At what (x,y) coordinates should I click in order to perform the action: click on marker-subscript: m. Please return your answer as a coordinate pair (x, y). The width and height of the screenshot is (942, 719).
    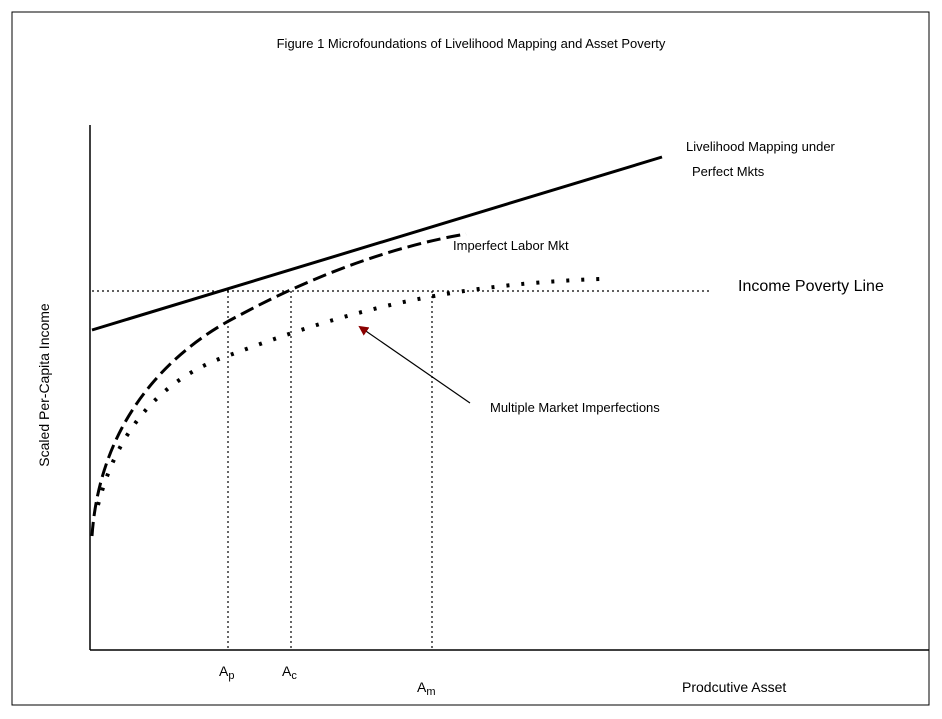
    Looking at the image, I should click on (430, 692).